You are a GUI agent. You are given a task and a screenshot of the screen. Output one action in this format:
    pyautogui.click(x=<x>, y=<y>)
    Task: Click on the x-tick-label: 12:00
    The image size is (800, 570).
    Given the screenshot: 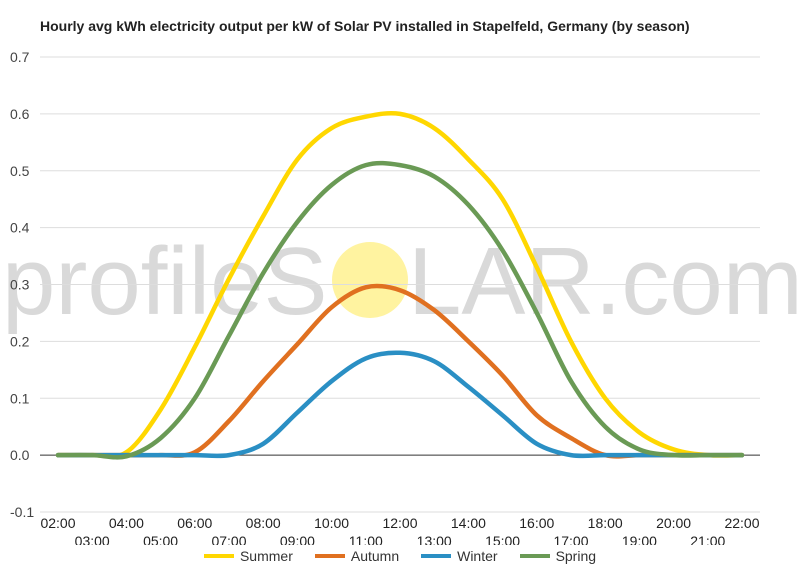 What is the action you would take?
    pyautogui.click(x=399, y=523)
    